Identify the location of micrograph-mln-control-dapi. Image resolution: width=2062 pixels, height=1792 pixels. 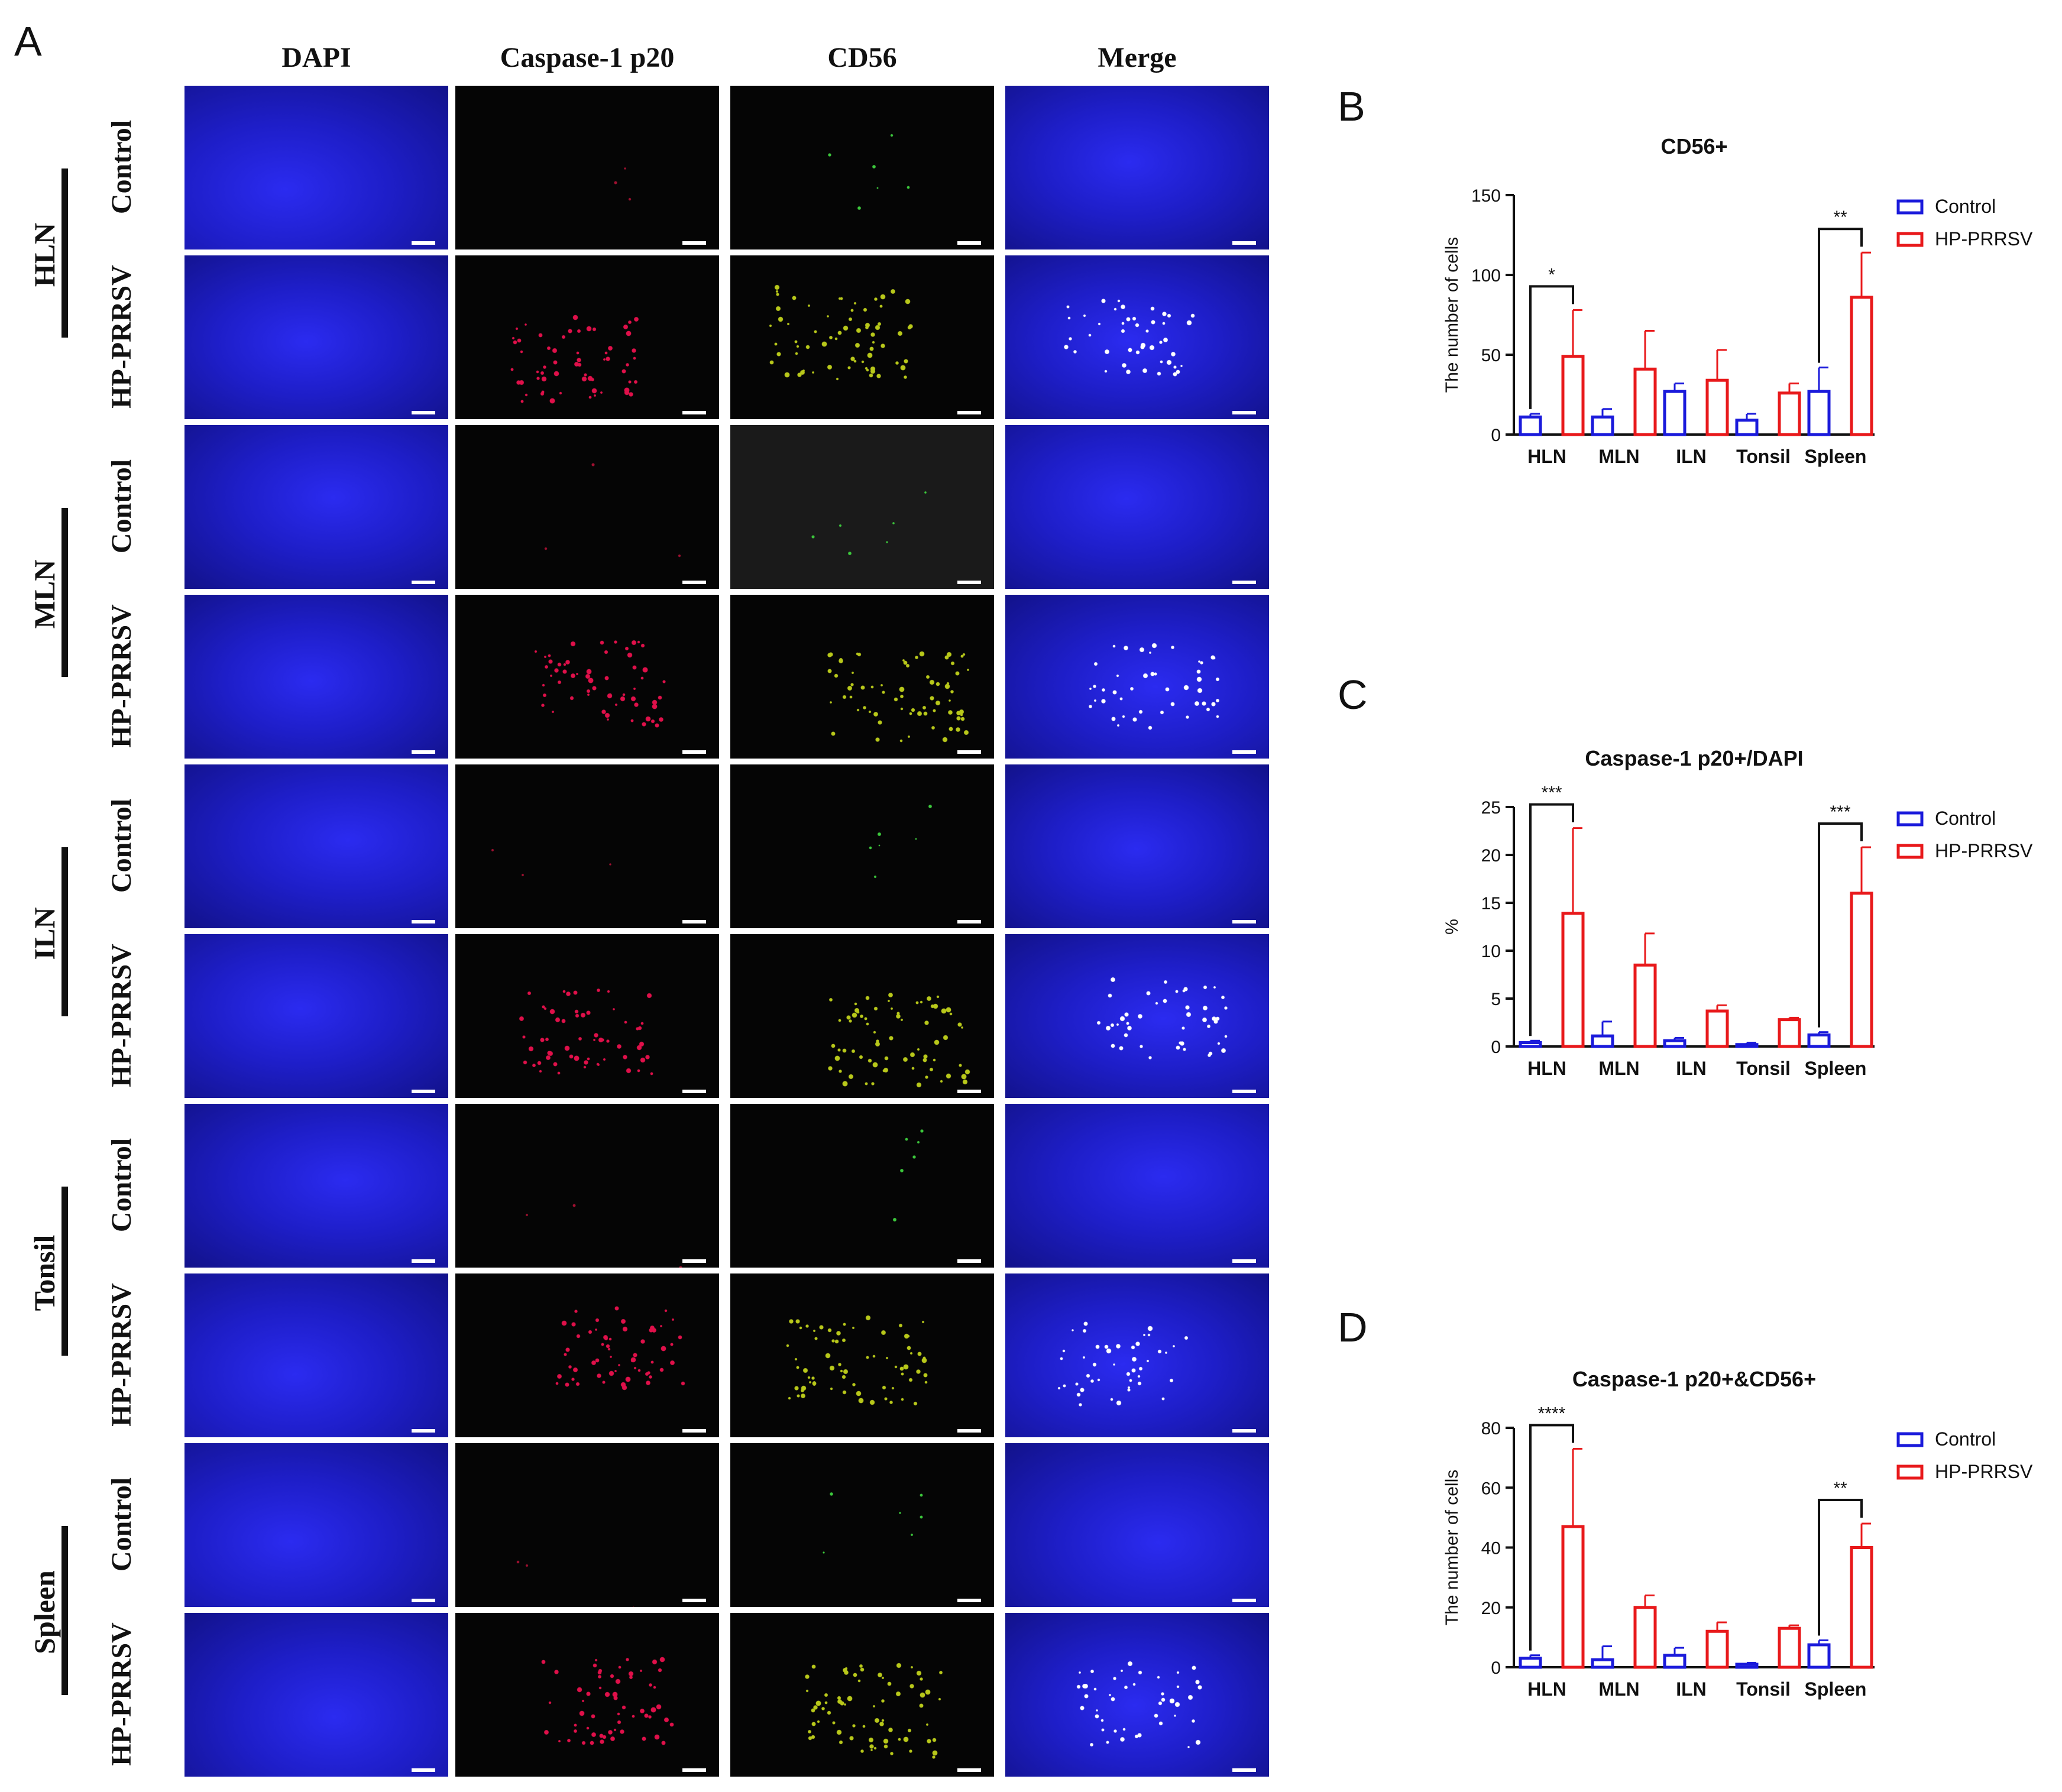
(316, 507).